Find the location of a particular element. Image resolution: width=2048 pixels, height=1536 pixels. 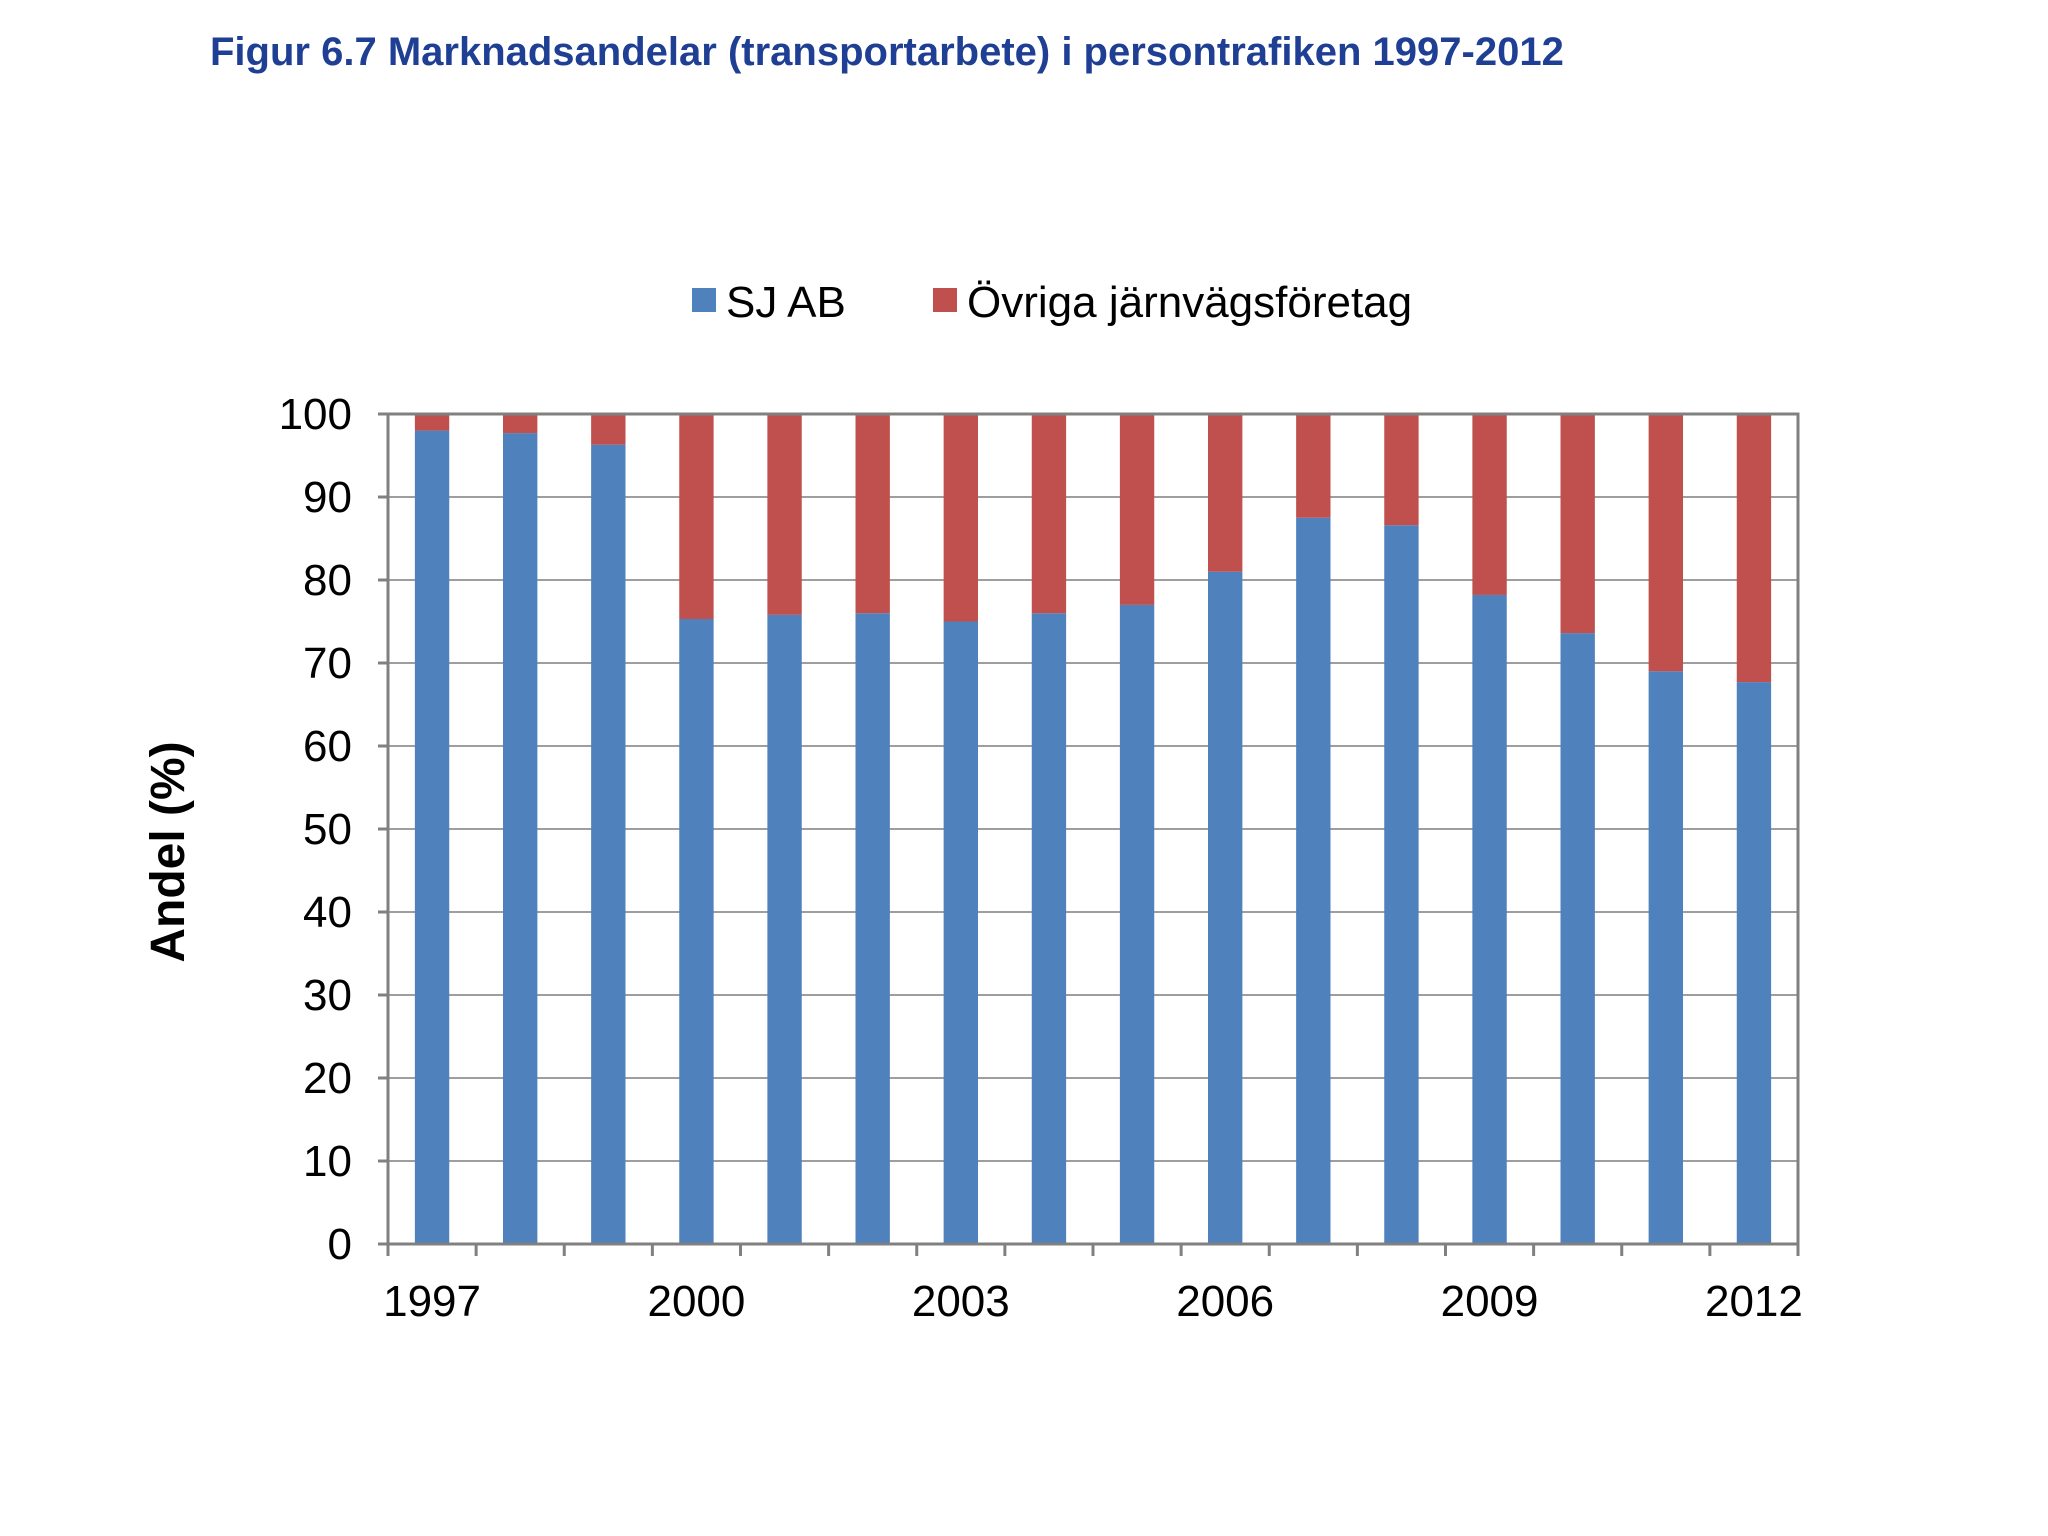

x-tick-label-2000: 2000 is located at coordinates (696, 1301).